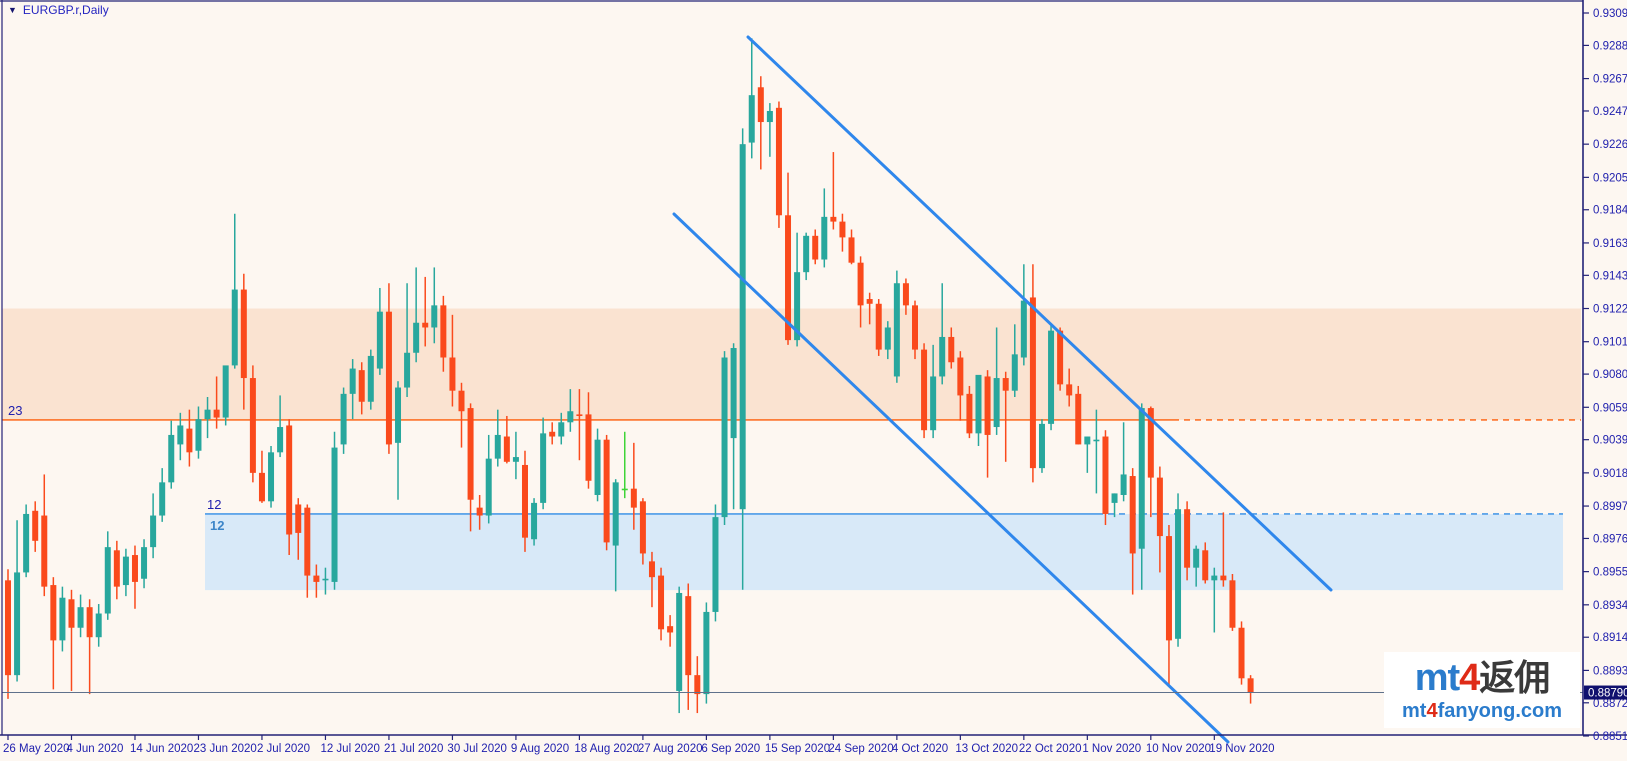 This screenshot has height=761, width=1627. What do you see at coordinates (986, 749) in the screenshot?
I see `date-tick-label: 13 Oct 2020` at bounding box center [986, 749].